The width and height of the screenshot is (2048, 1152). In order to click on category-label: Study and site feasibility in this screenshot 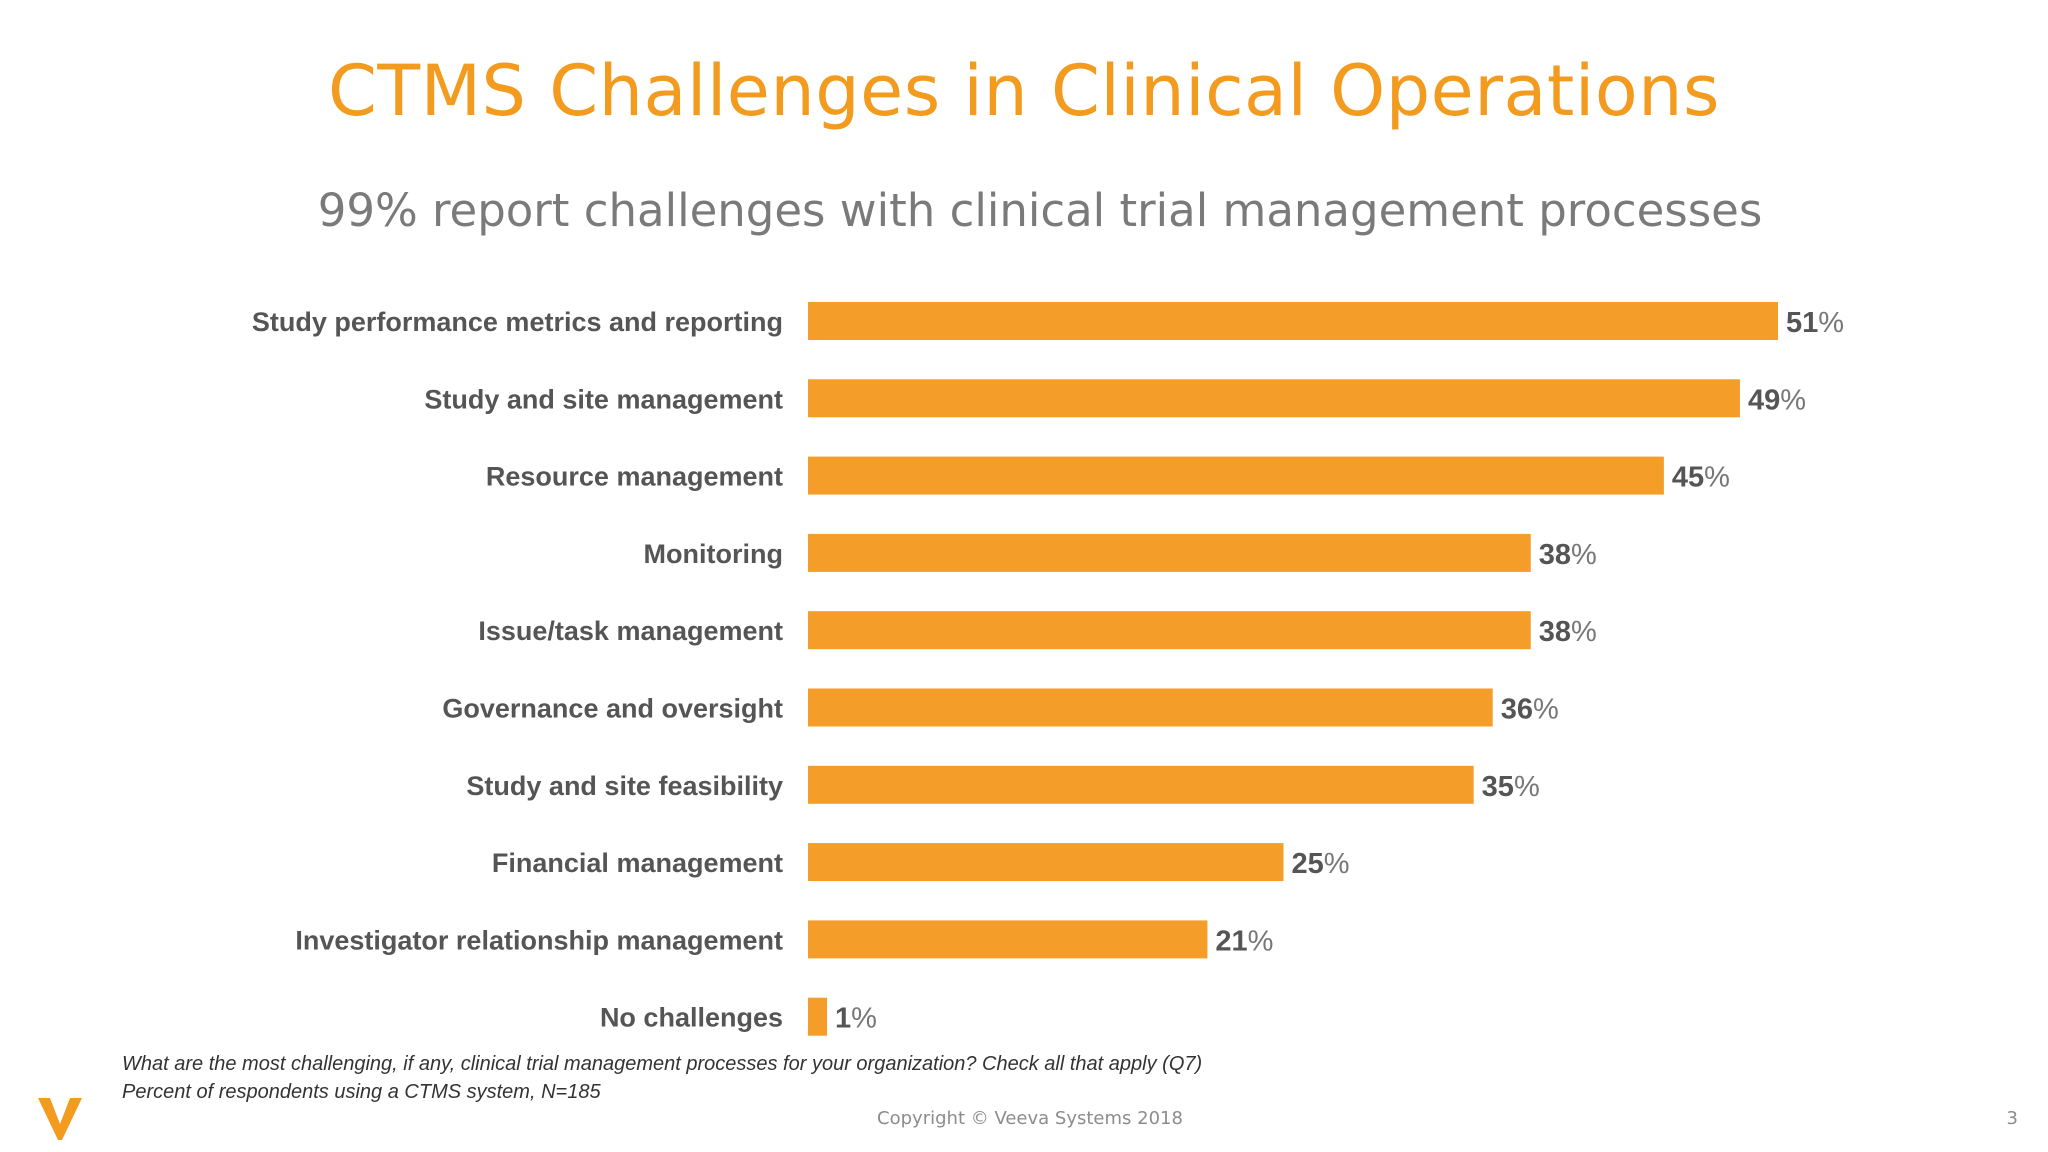, I will do `click(624, 786)`.